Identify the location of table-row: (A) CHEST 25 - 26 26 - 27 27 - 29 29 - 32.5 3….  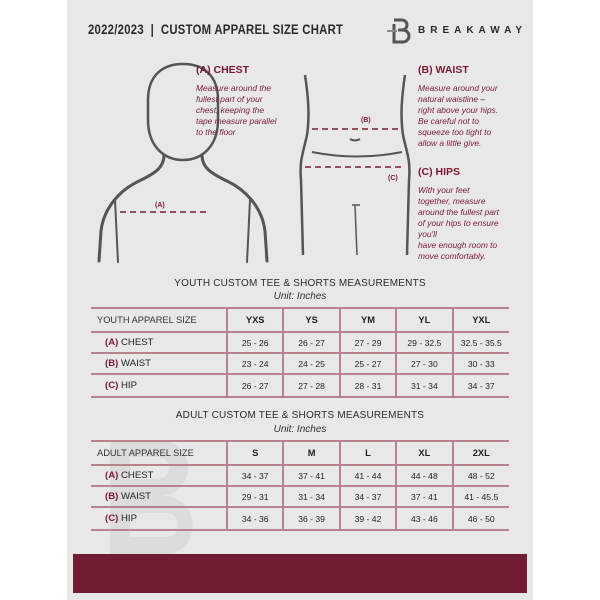
(300, 343).